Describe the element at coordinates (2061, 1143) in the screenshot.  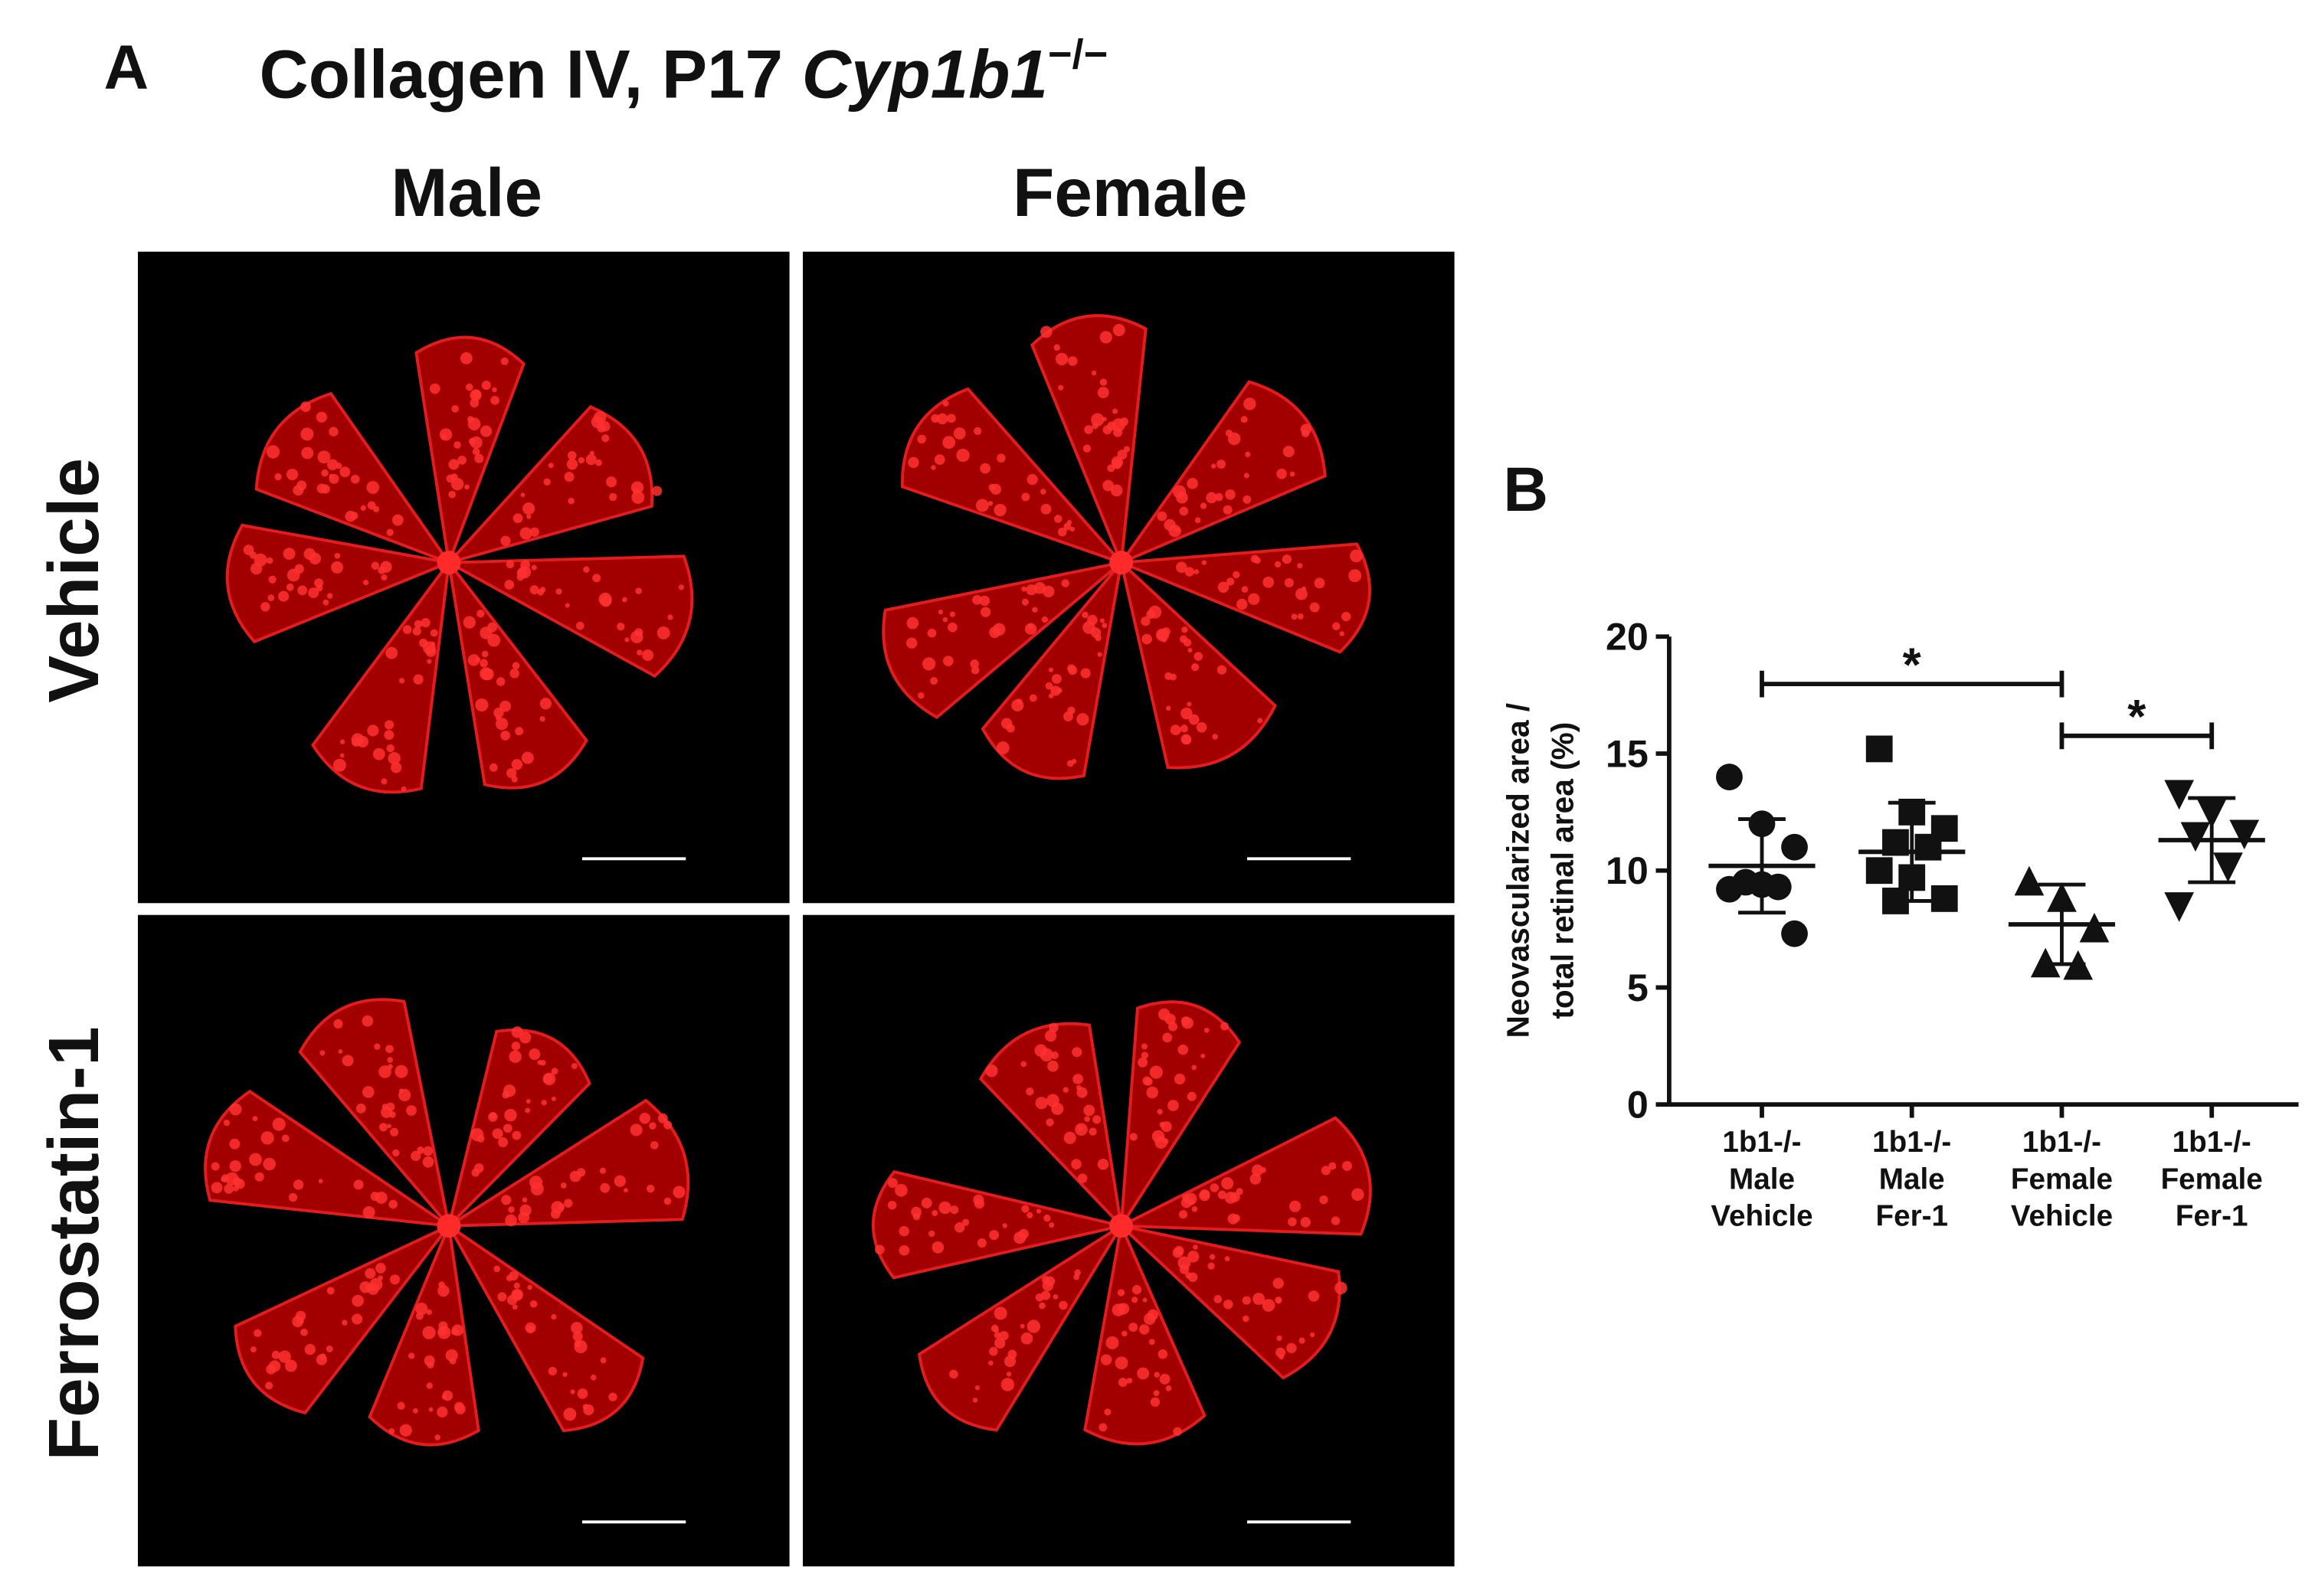
I see `x-tick-label: 1b1-/-` at that location.